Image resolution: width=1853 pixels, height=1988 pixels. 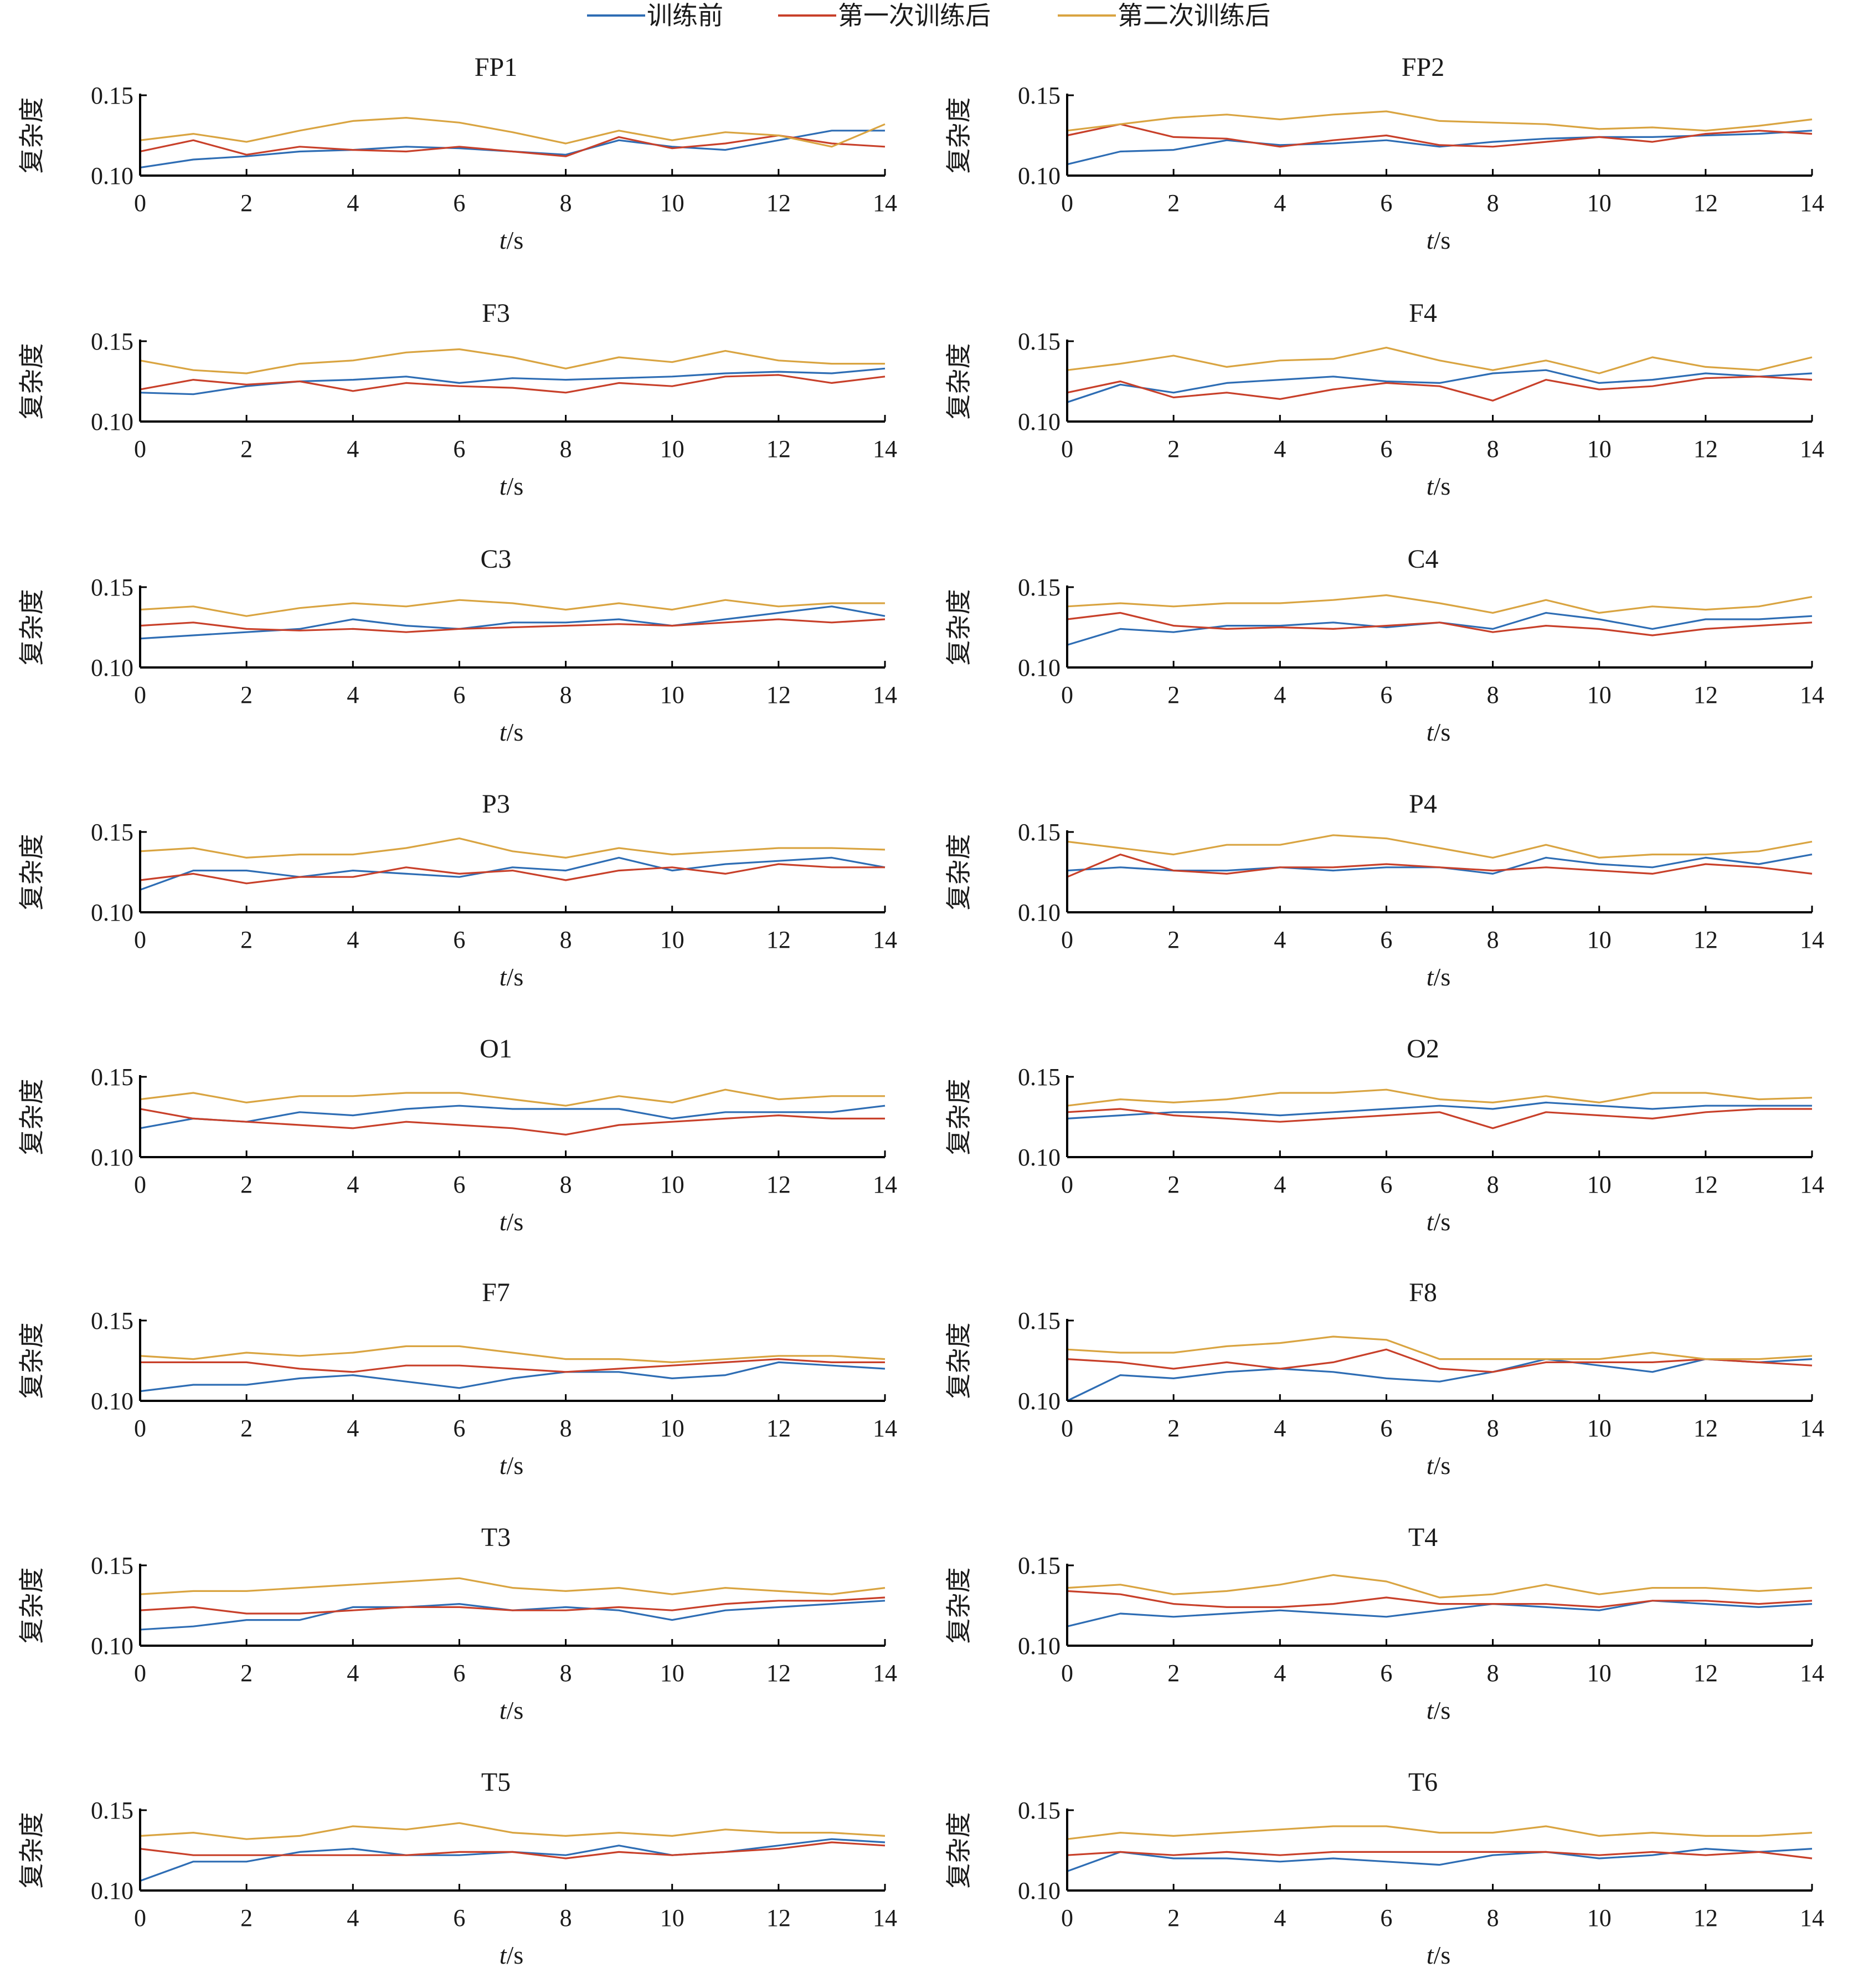 What do you see at coordinates (1384, 1868) in the screenshot?
I see `panel-t6: T6 0.10 0.15 0 2 4 6 8 10 12 14 复杂度 t/s` at bounding box center [1384, 1868].